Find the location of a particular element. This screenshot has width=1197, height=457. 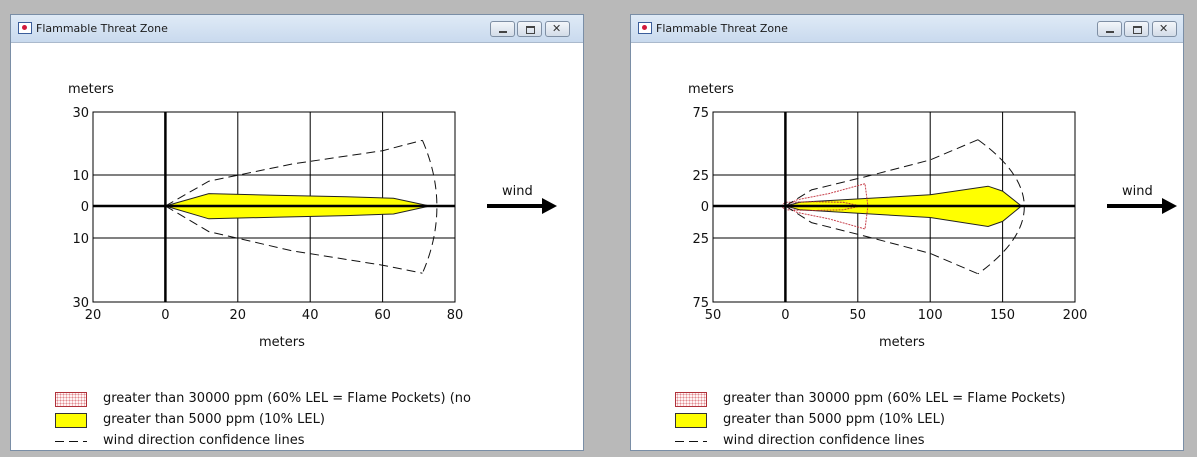

x-tick-label: 200 is located at coordinates (1075, 315).